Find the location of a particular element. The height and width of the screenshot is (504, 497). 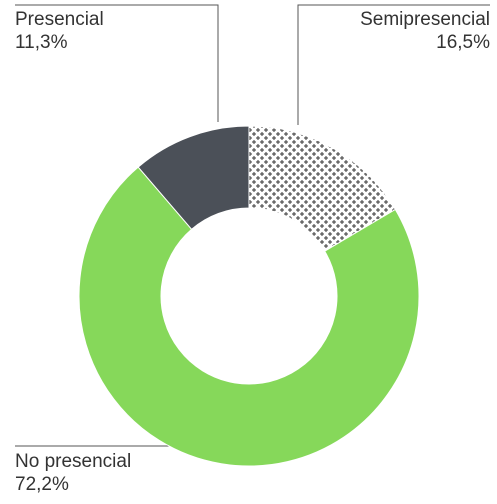

label-name: Presencial is located at coordinates (59, 19).